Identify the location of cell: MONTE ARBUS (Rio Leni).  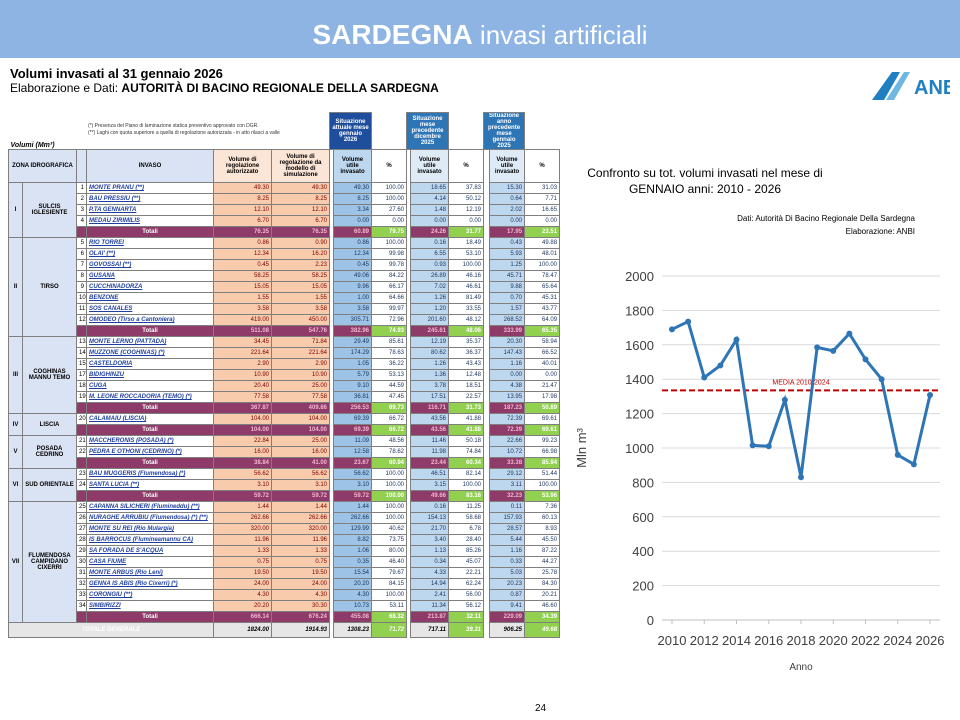
(150, 573).